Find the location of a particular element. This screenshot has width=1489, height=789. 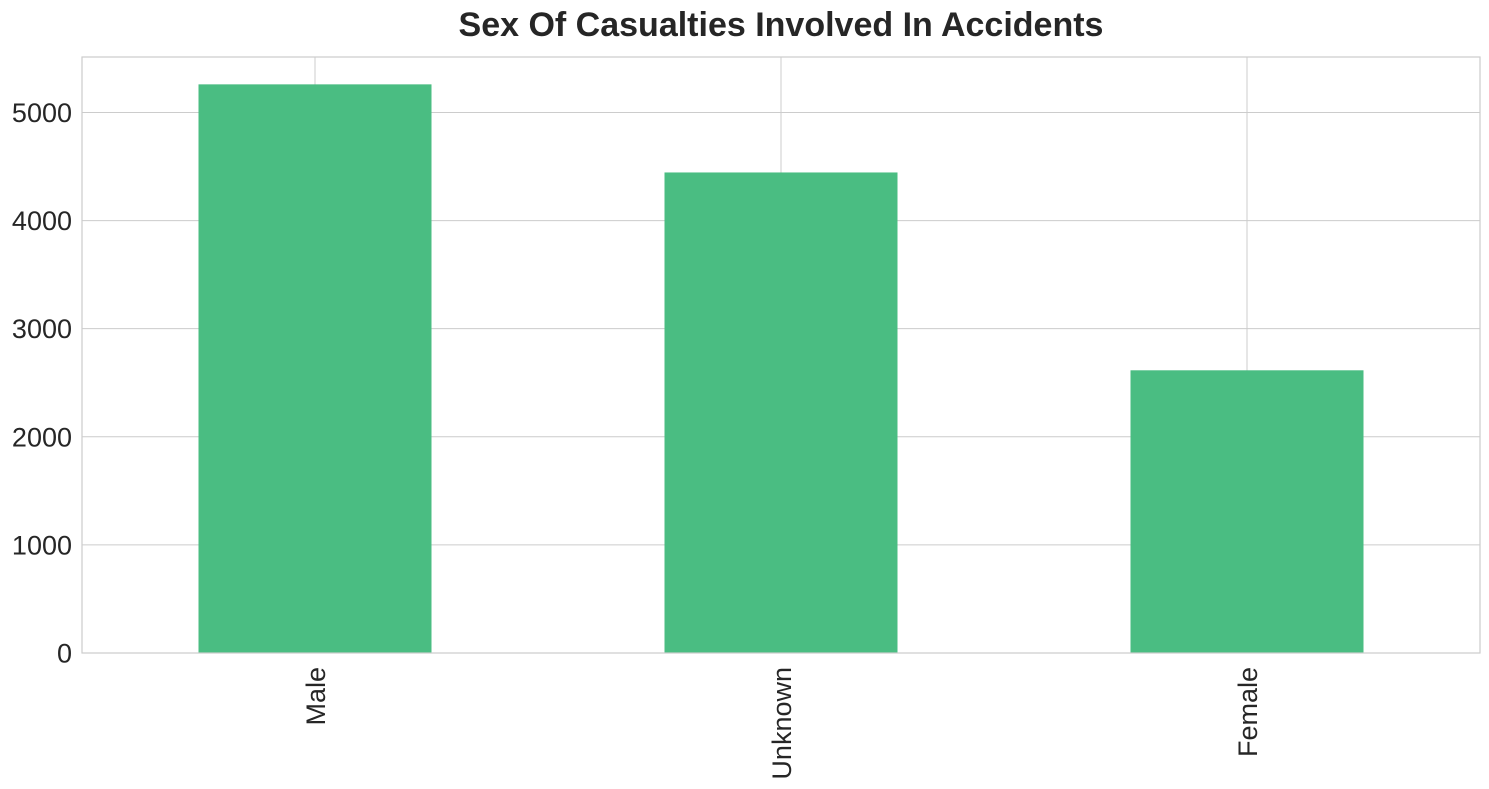

x-tick-label: Unknown is located at coordinates (782, 723).